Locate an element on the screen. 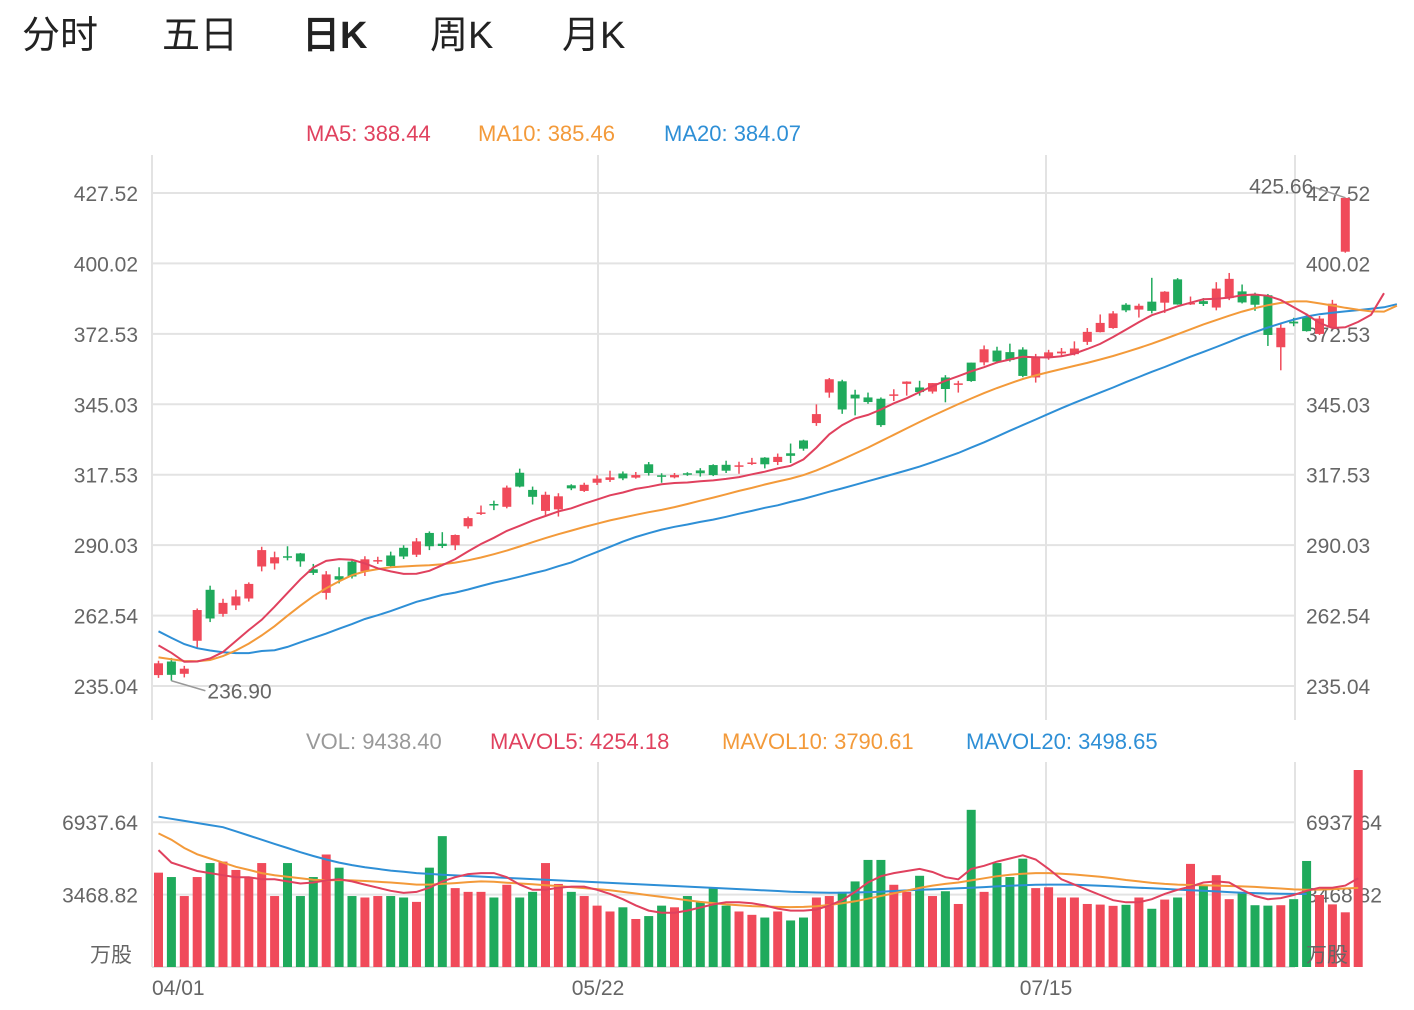  high-callout-label: 425.66 is located at coordinates (1281, 187).